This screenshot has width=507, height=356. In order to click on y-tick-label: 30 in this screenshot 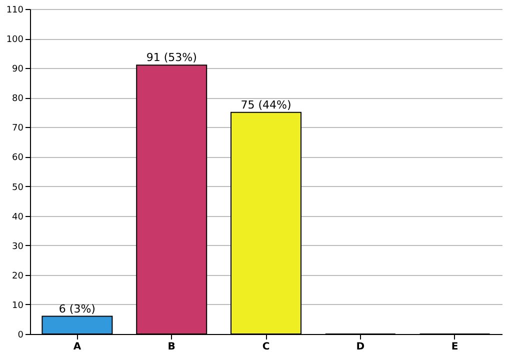, I will do `click(18, 247)`.